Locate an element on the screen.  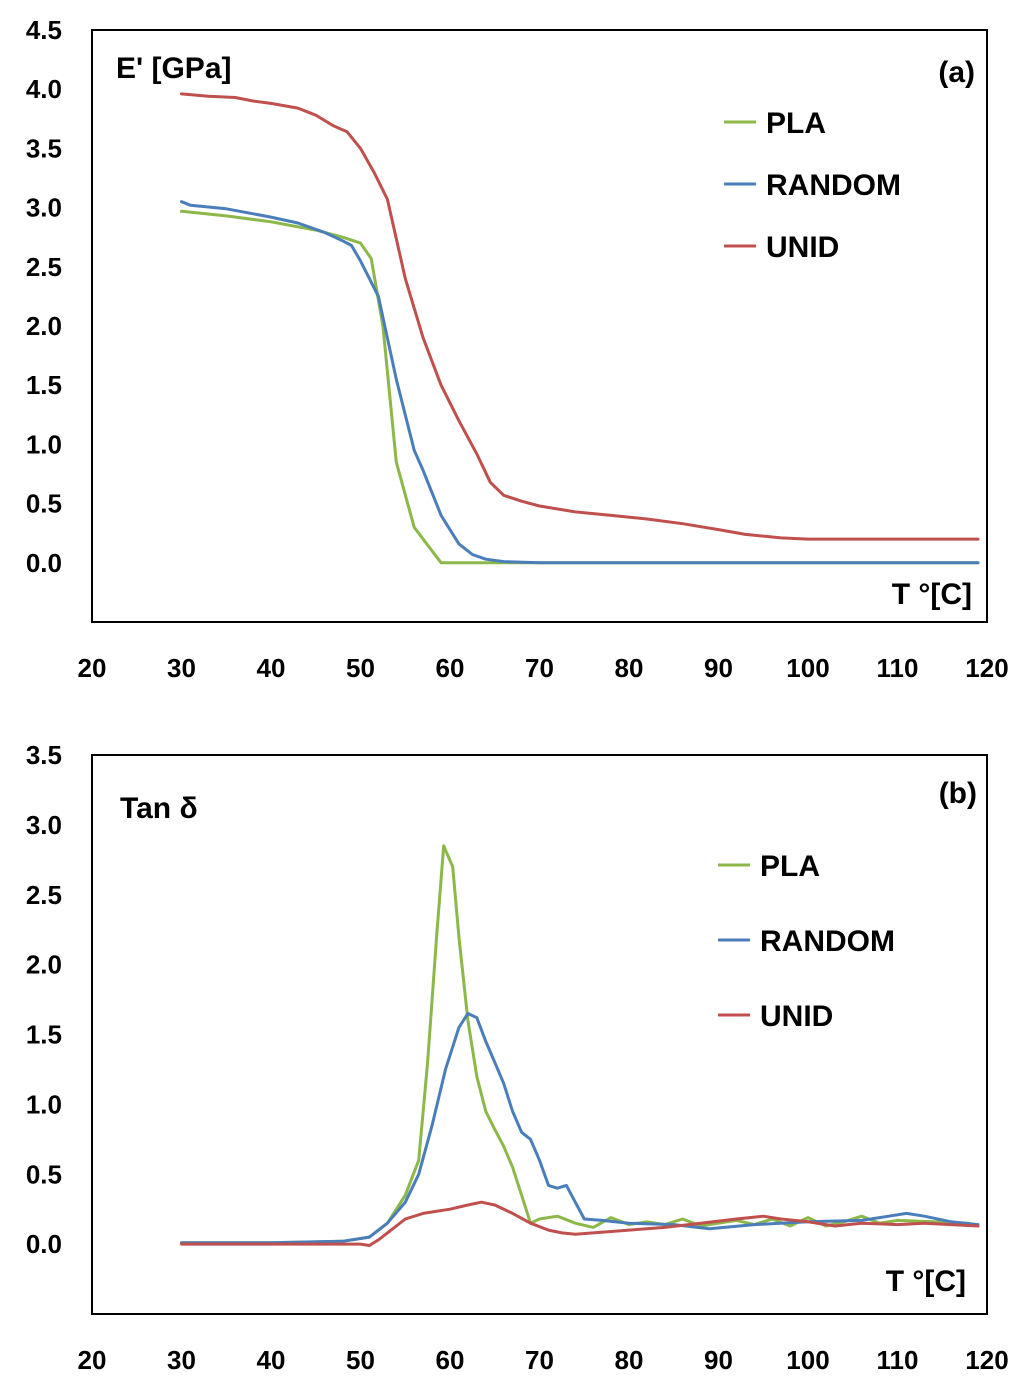
x-tick-label-a: 30 is located at coordinates (181, 668).